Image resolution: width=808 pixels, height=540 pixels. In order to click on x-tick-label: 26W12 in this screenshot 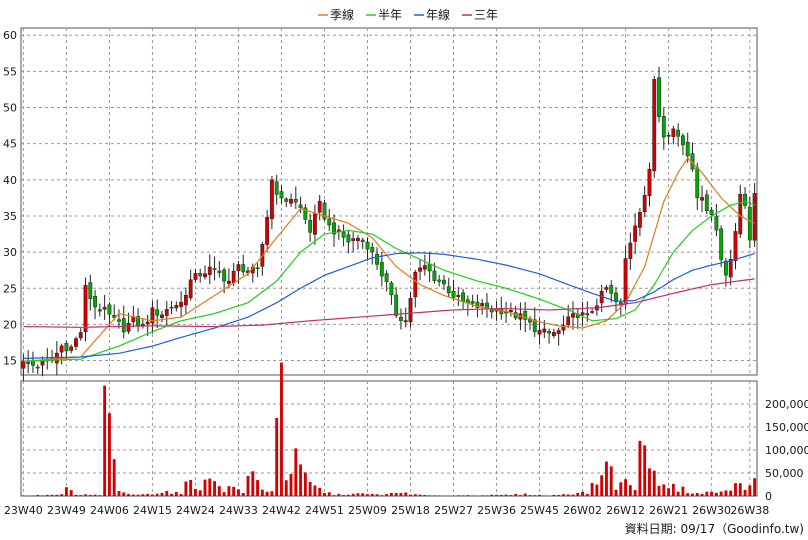, I will do `click(625, 510)`.